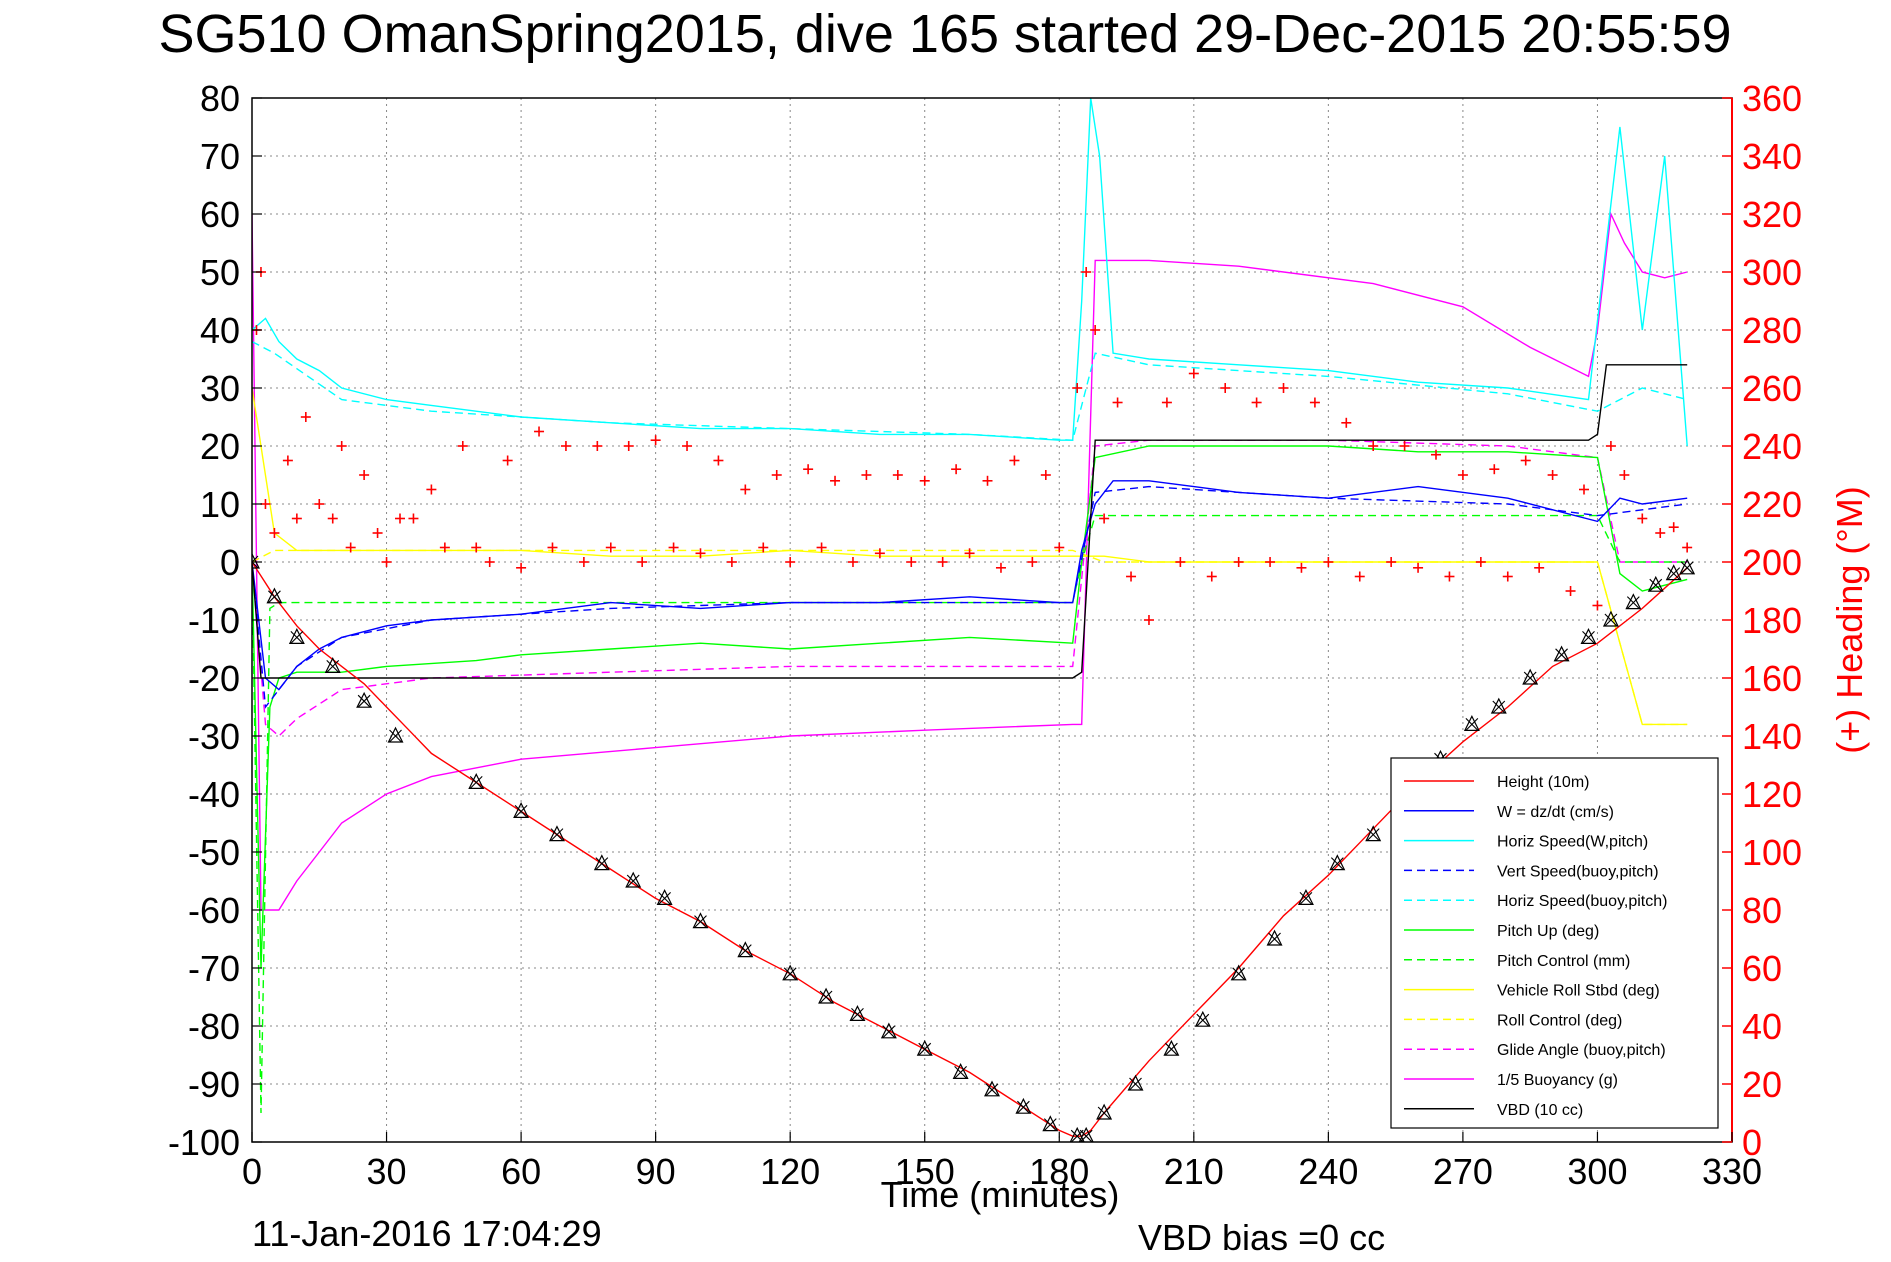 Image resolution: width=1891 pixels, height=1262 pixels. Describe the element at coordinates (1762, 1026) in the screenshot. I see `y2-tick-label: 40` at that location.